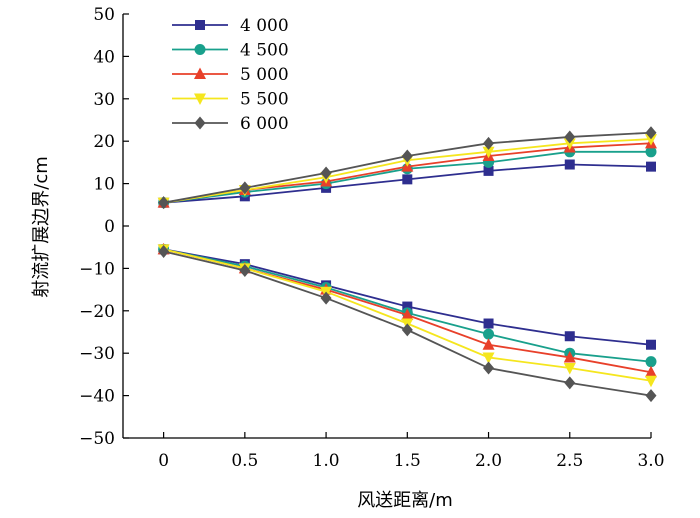 The width and height of the screenshot is (700, 518). I want to click on legend-label: 6 000, so click(264, 124).